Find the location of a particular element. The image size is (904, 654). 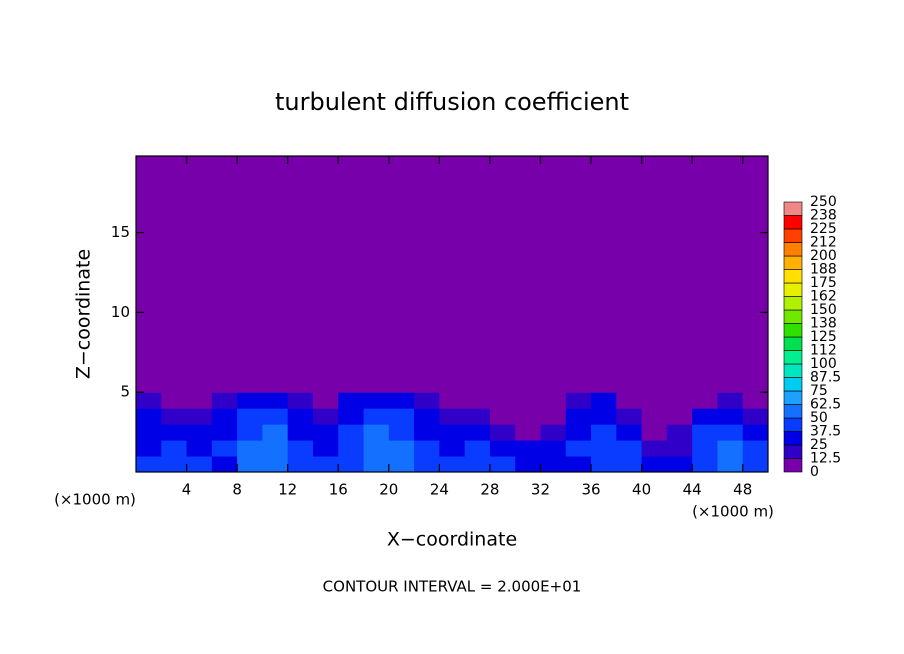

x-tick-label: 16 is located at coordinates (338, 490).